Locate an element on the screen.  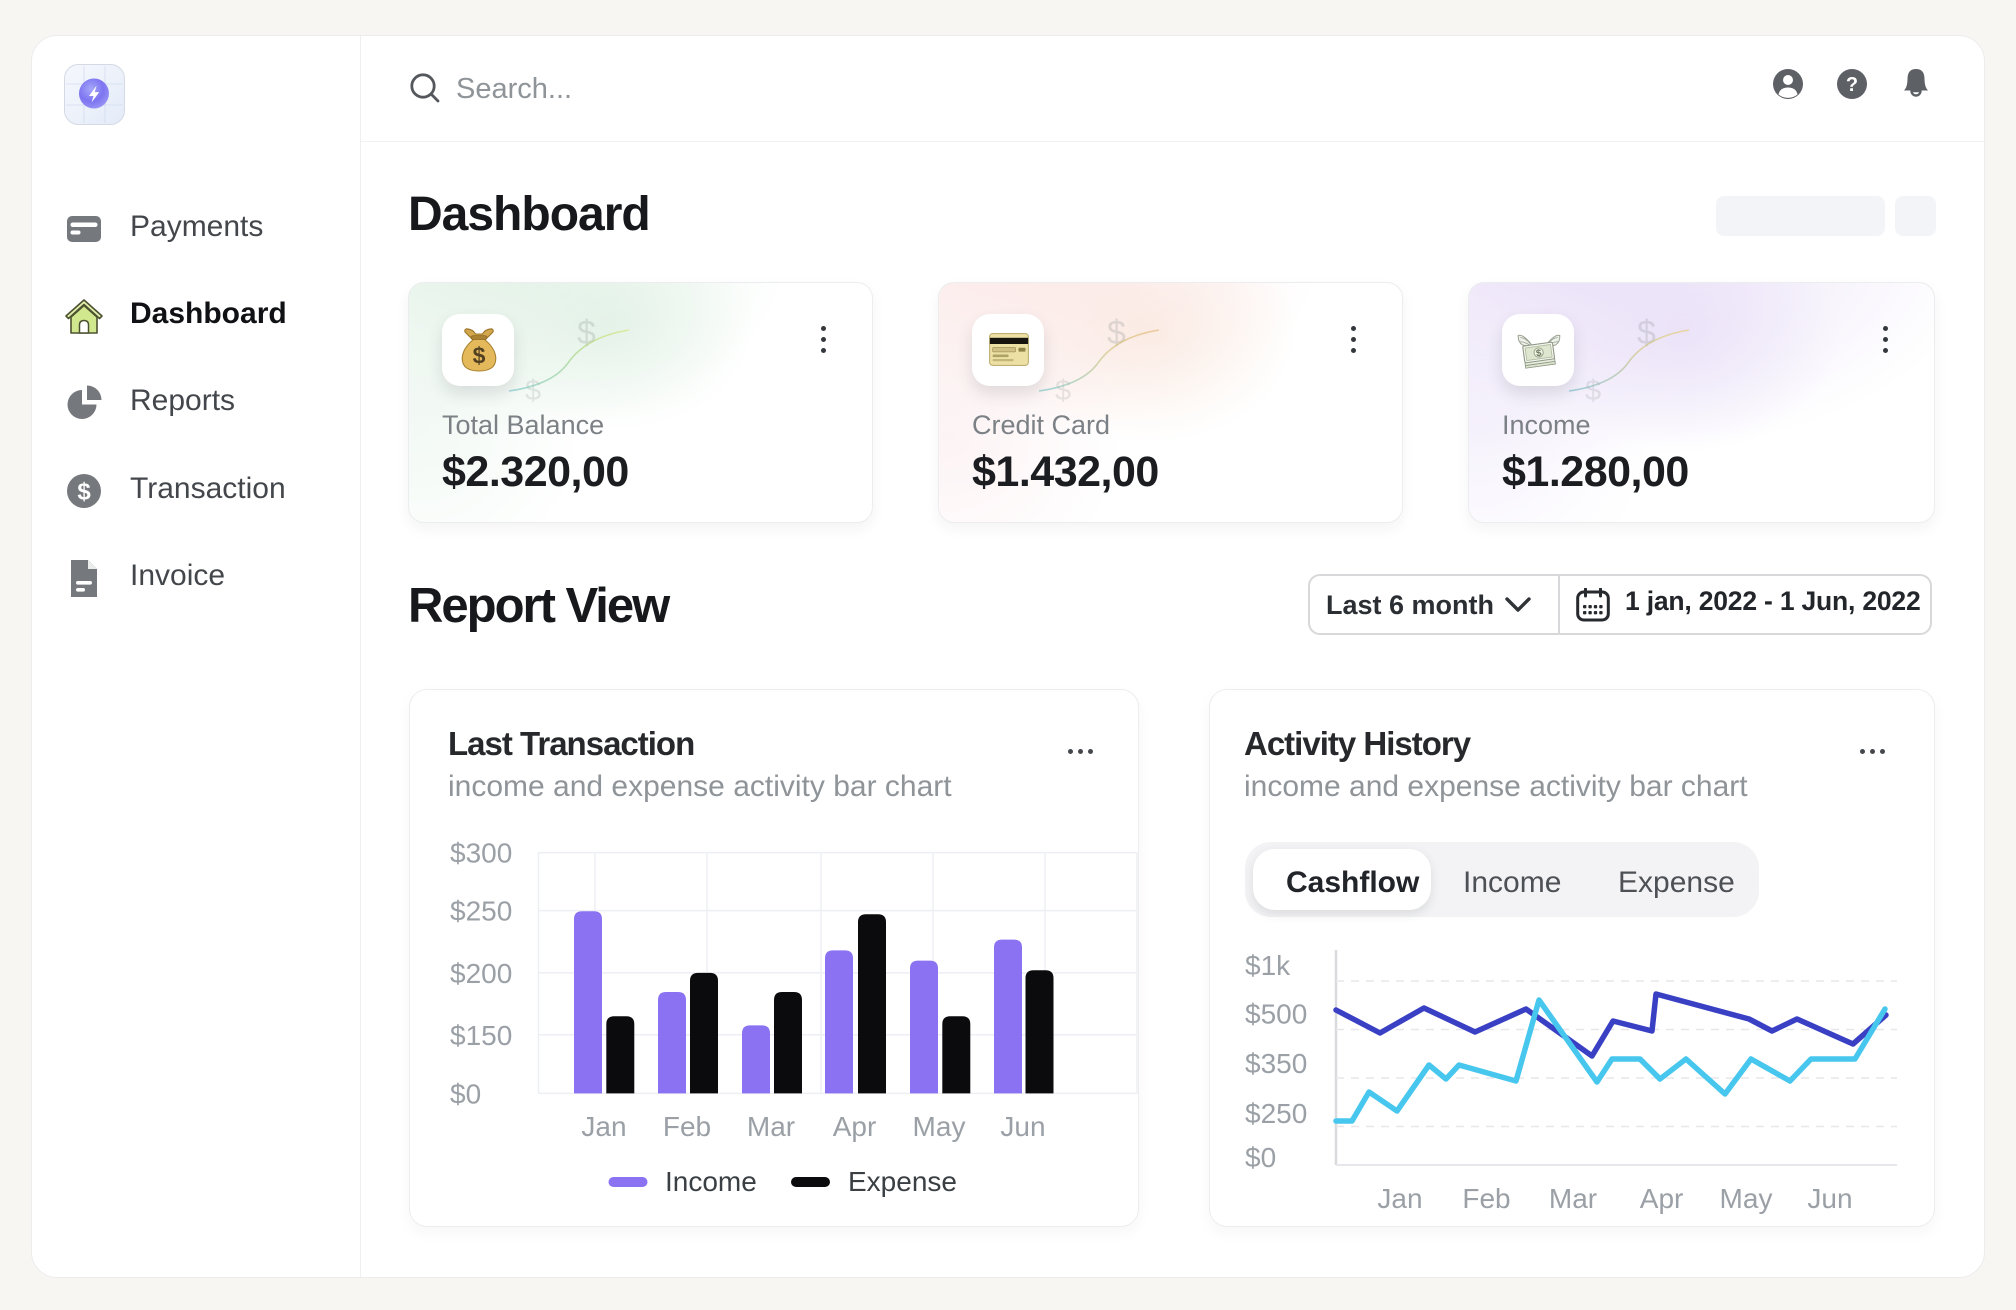
svg-text: $1k is located at coordinates (1268, 965).